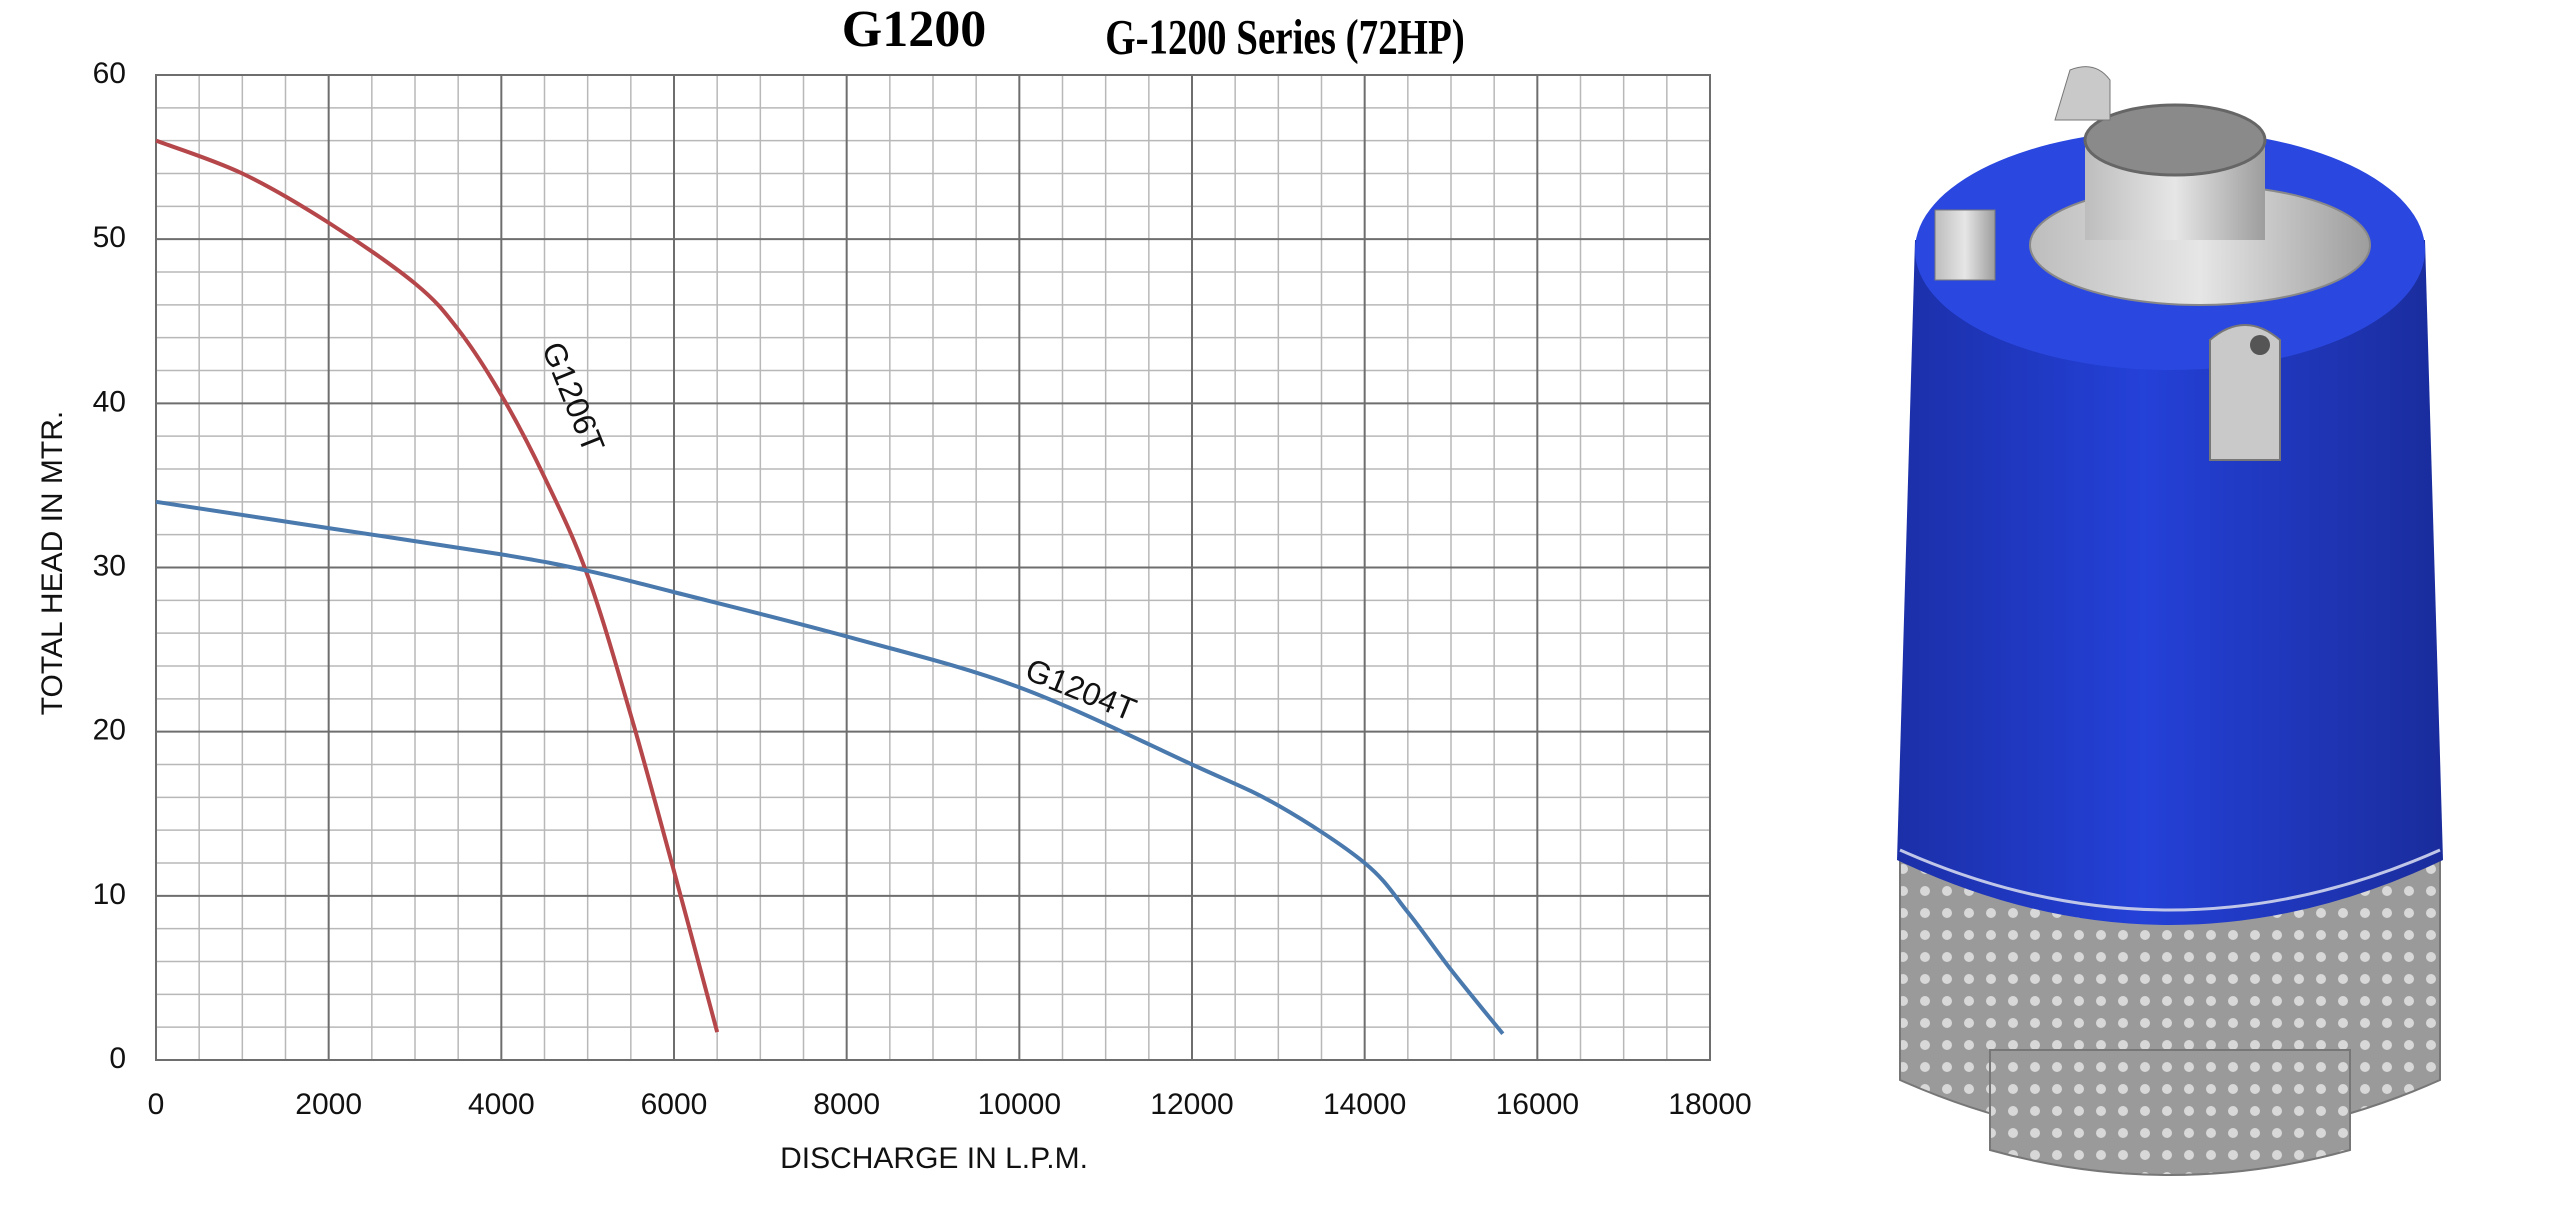 This screenshot has height=1210, width=2560. I want to click on y-tick-label: 0, so click(117, 1058).